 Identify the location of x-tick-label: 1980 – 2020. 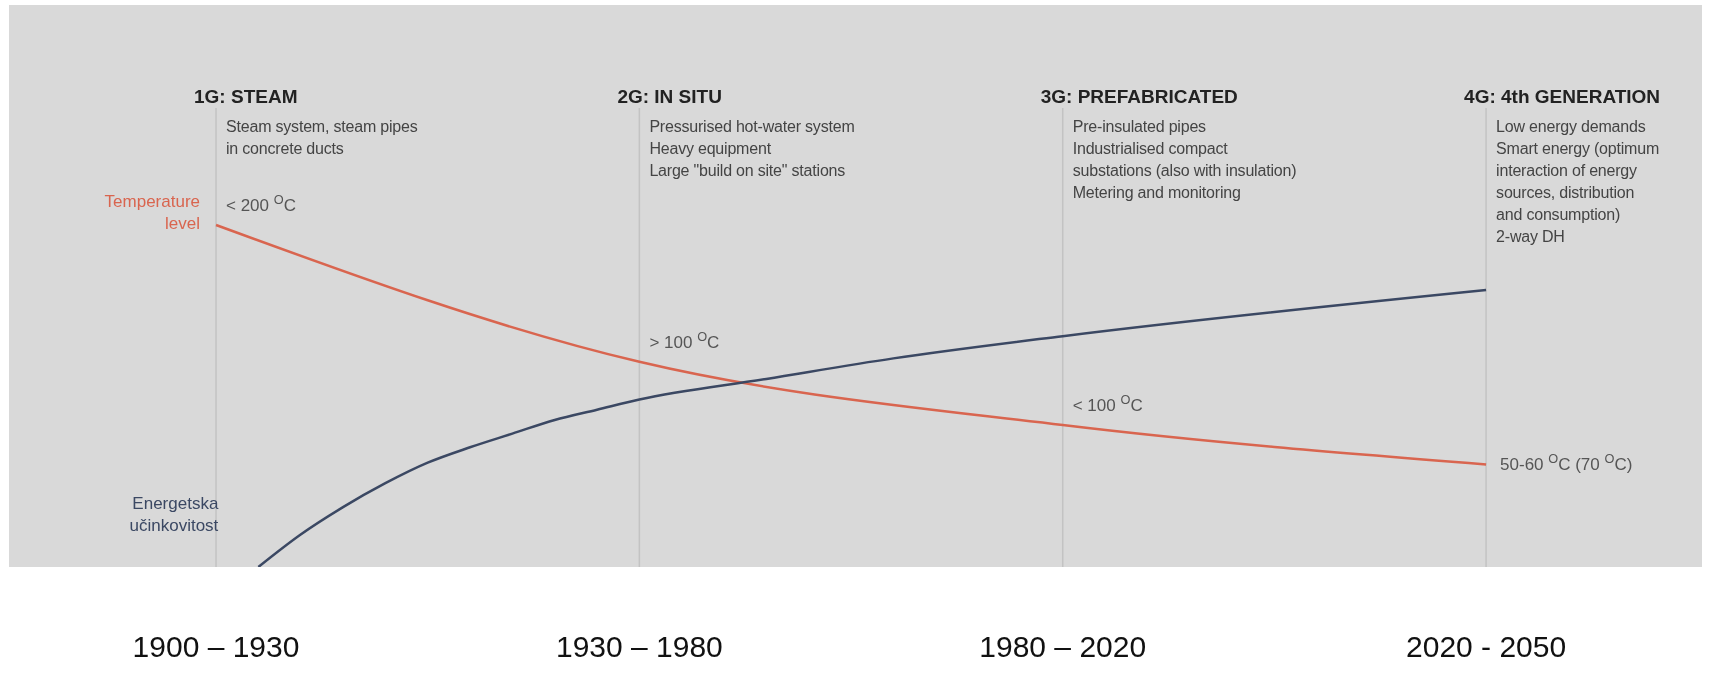
(1063, 646).